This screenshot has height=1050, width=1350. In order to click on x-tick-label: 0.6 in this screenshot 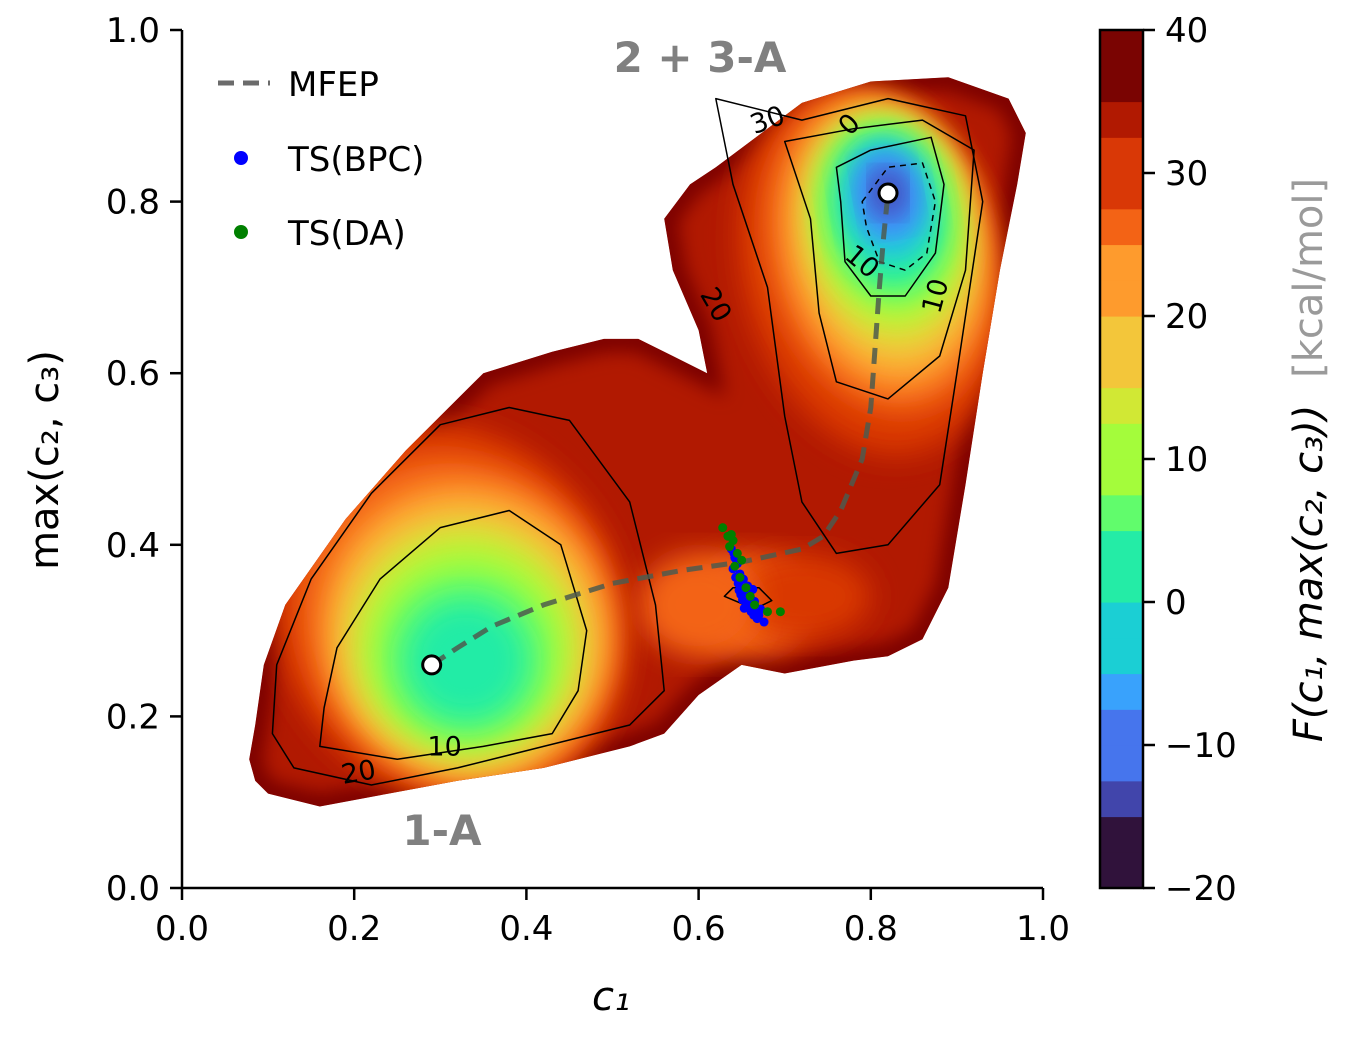, I will do `click(699, 929)`.